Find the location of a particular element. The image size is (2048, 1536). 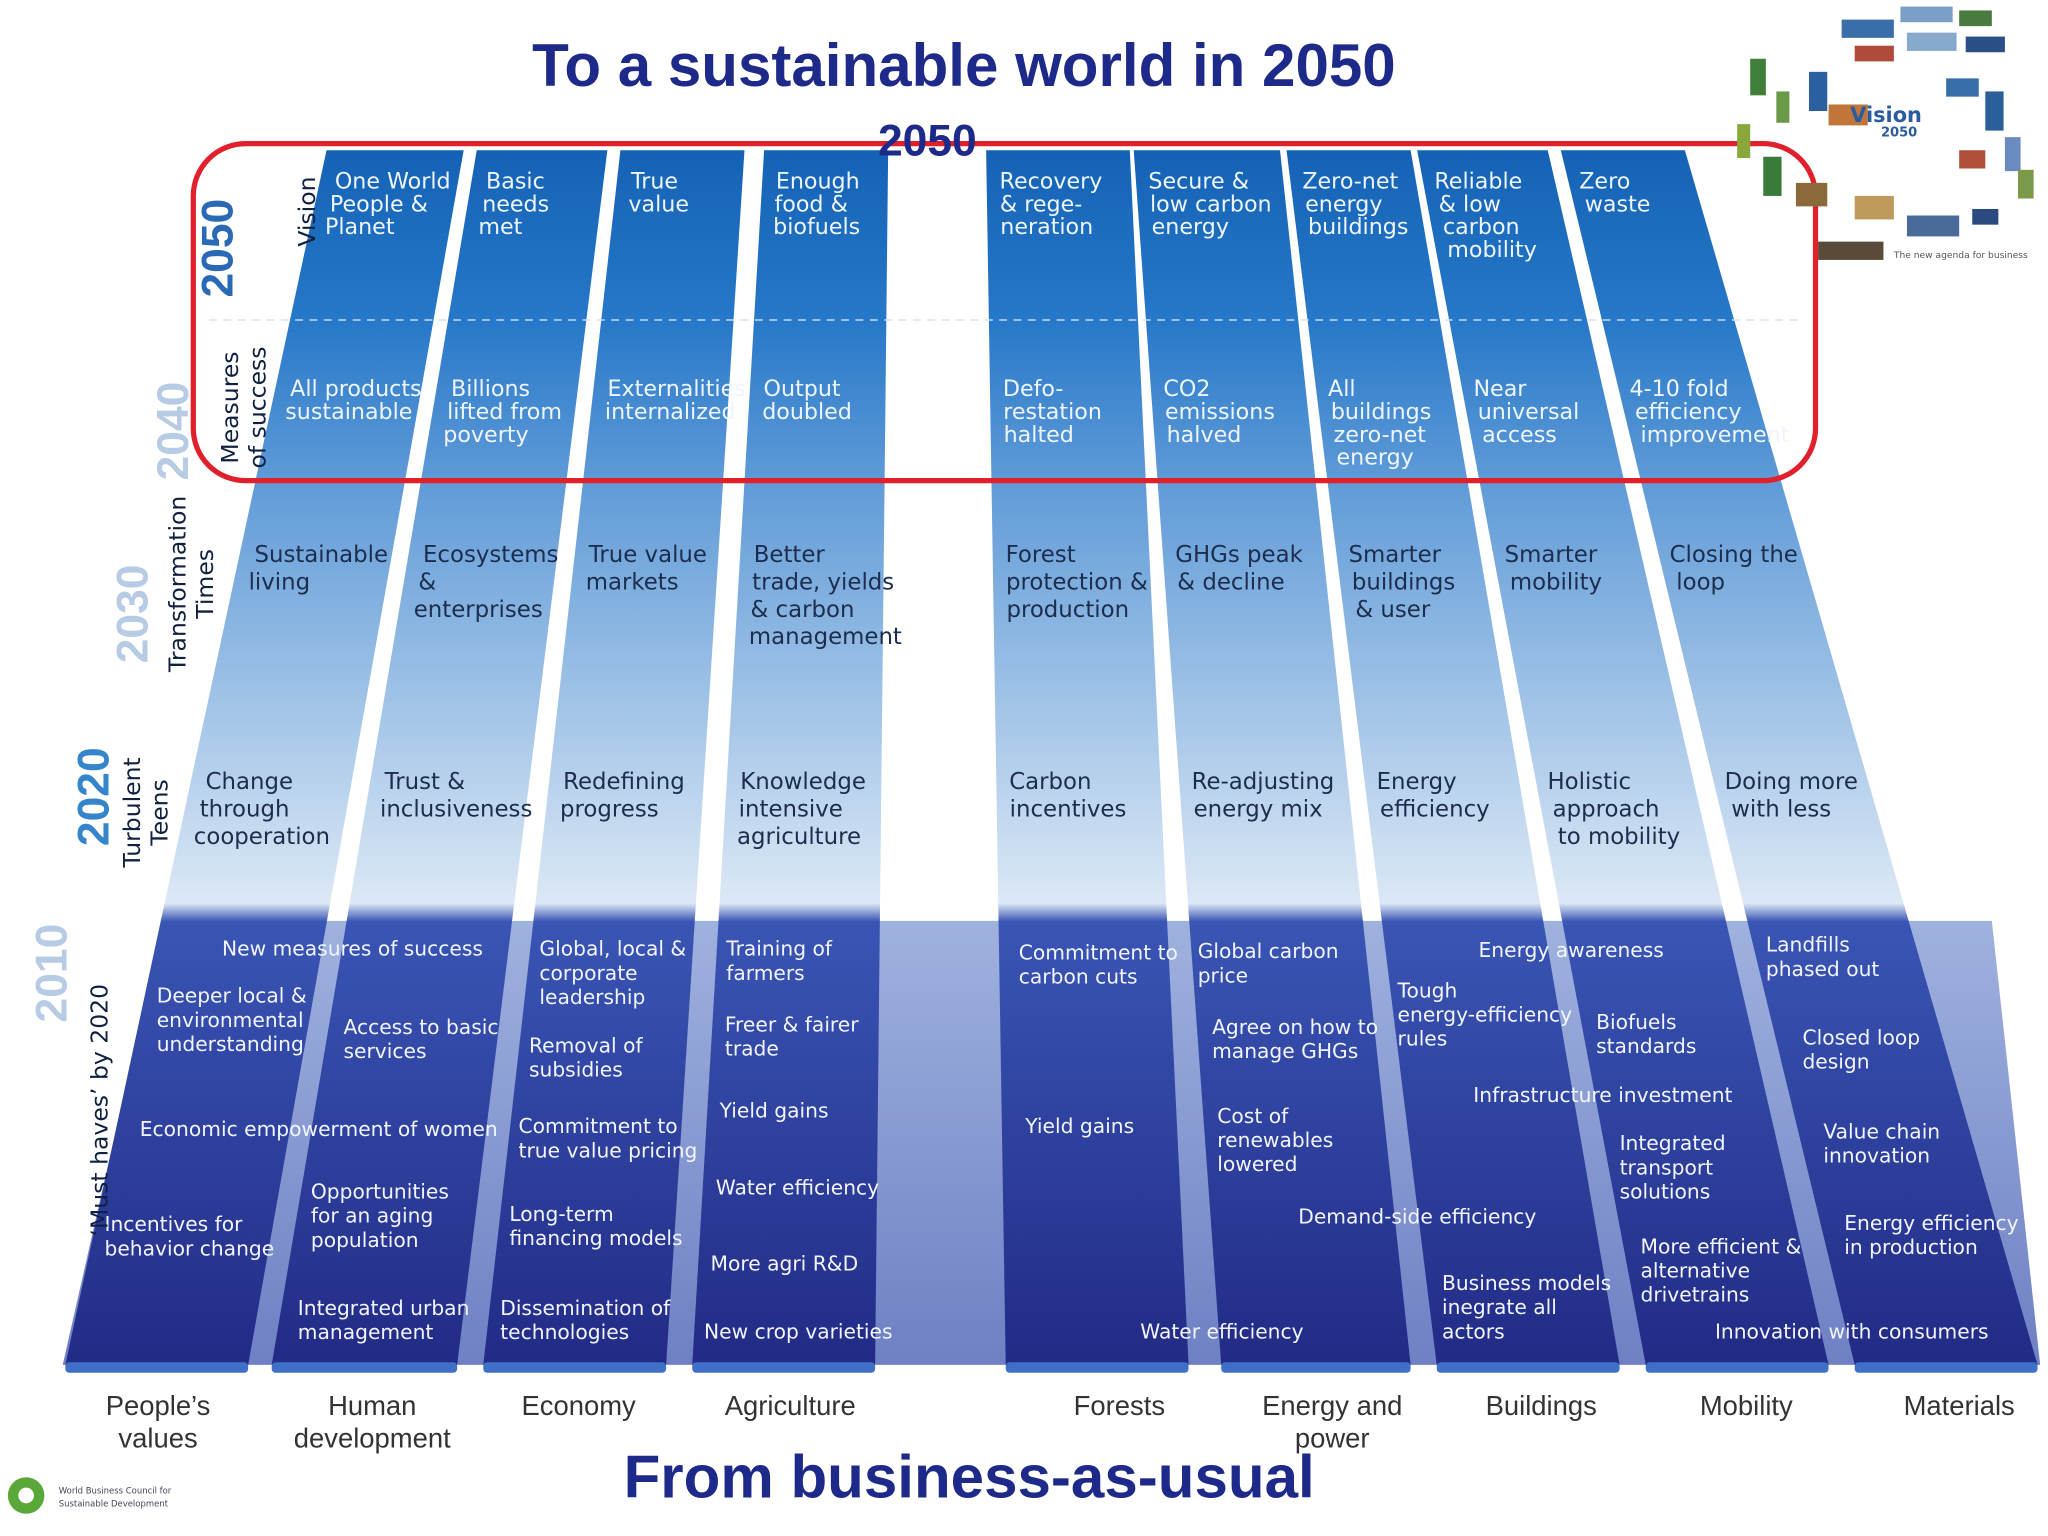

must-have: Water efficiency is located at coordinates (797, 1188).